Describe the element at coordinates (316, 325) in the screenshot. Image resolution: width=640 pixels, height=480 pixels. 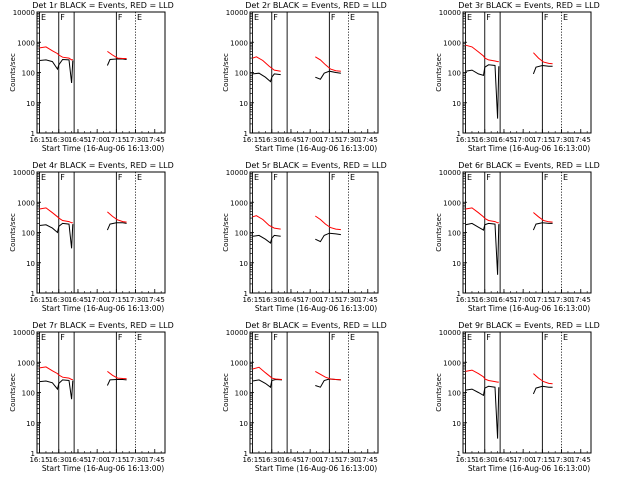
I see `chart-title: Det 8r BLACK = Events, RED = LLD` at that location.